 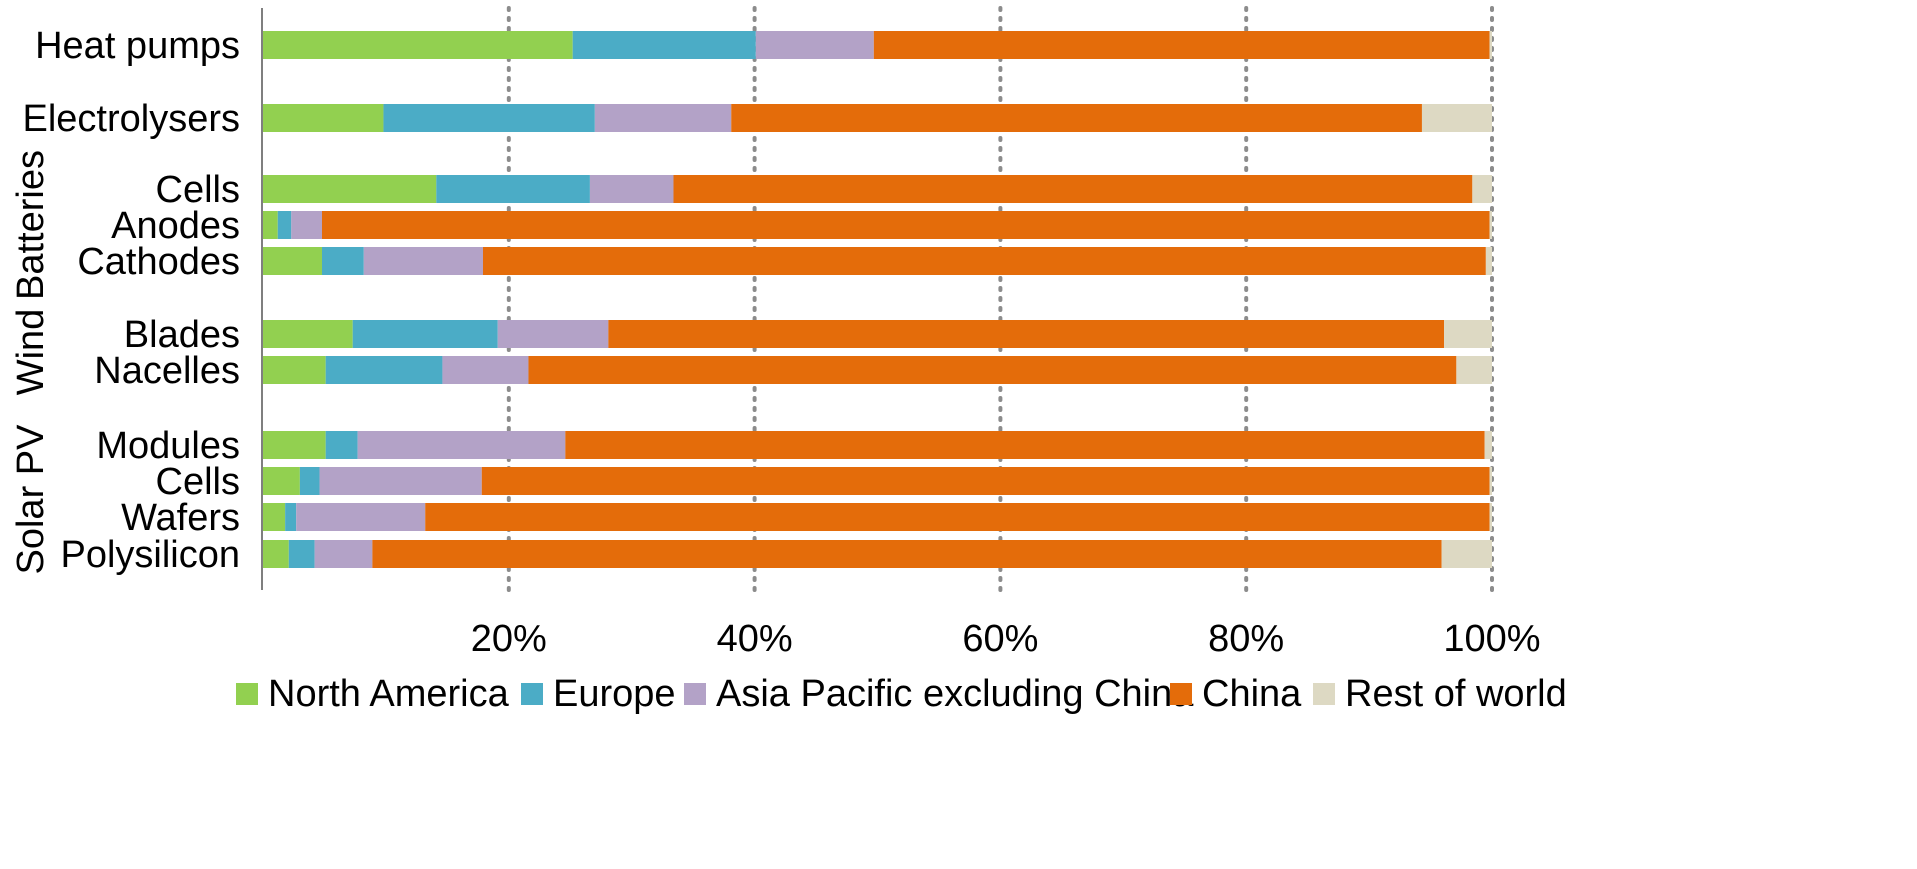 I want to click on bar-polysilicon-rest-of-world, so click(x=1466, y=554).